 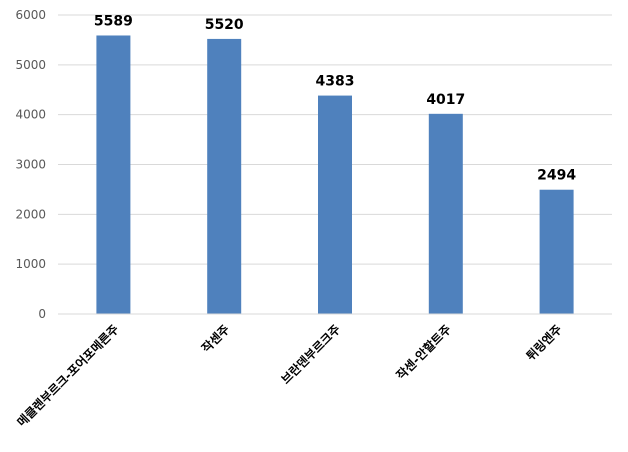 What do you see at coordinates (68, 376) in the screenshot?
I see `x-tick-label: 메클렌부르크-포어포메른주` at bounding box center [68, 376].